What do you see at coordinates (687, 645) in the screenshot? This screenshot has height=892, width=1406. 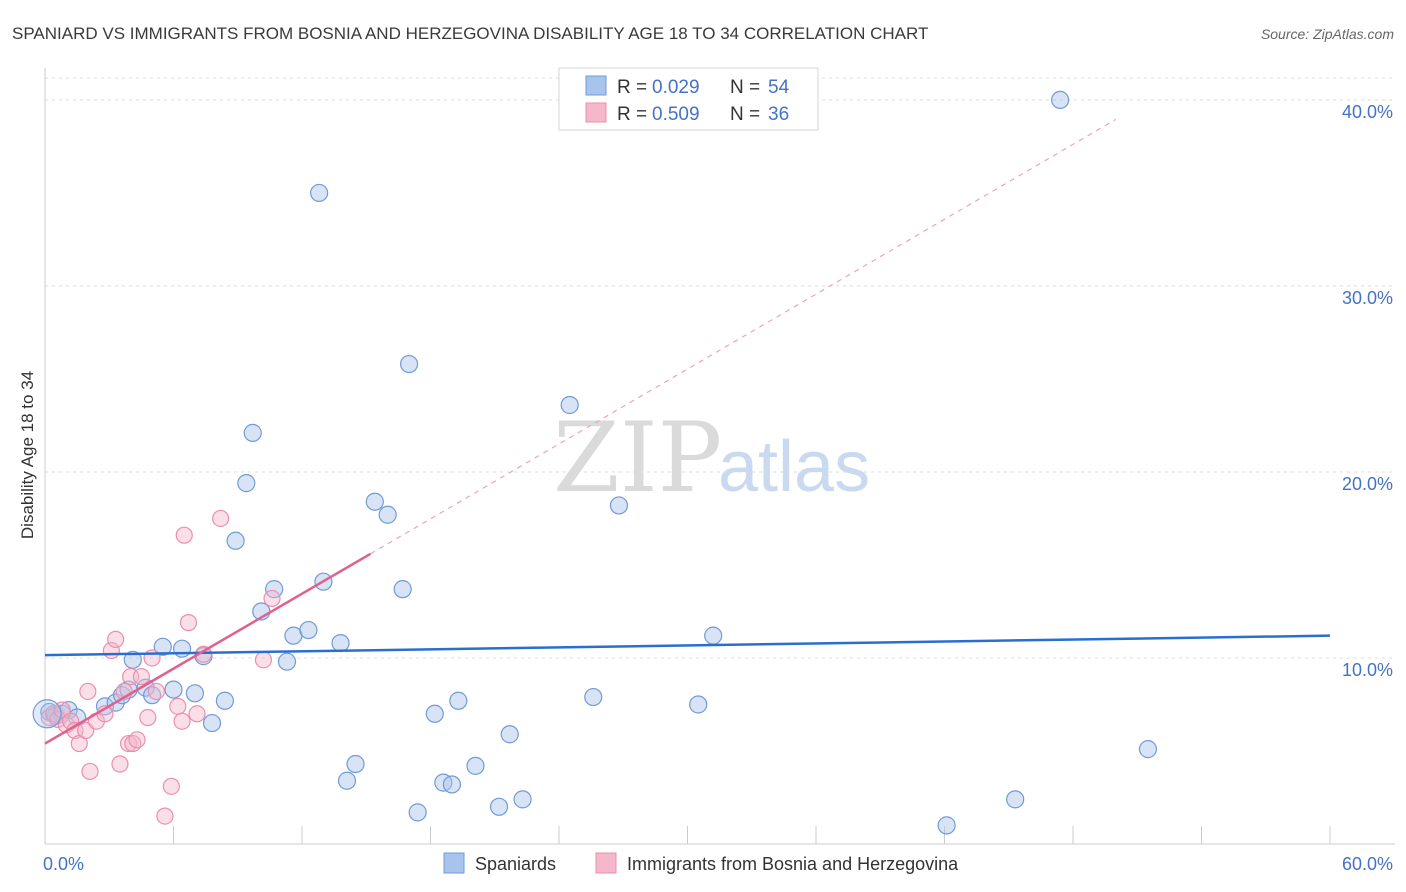 I see `spaniards-trend-line` at bounding box center [687, 645].